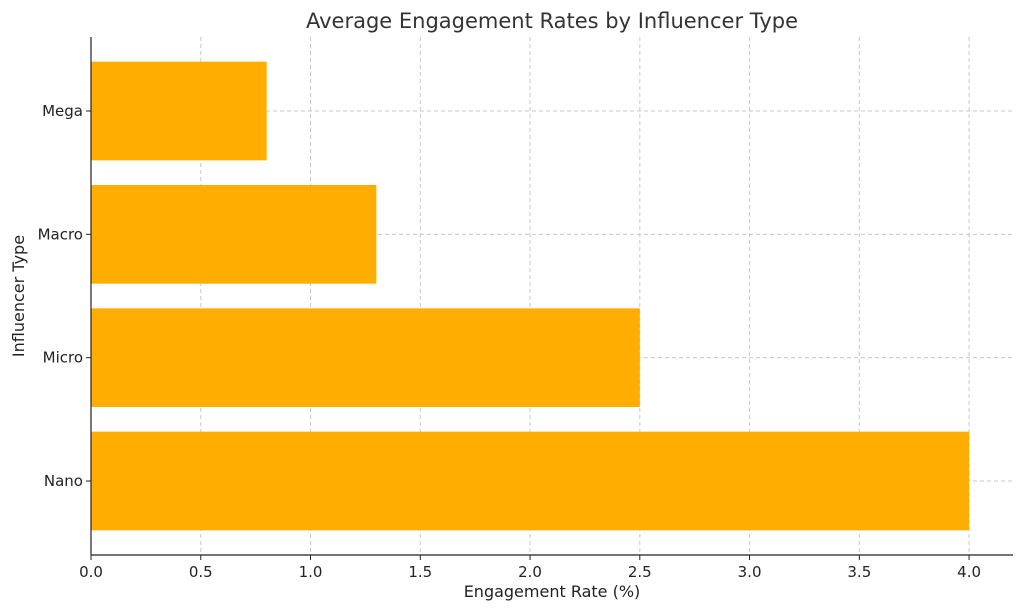  What do you see at coordinates (859, 572) in the screenshot?
I see `x-tick-label: 3.5` at bounding box center [859, 572].